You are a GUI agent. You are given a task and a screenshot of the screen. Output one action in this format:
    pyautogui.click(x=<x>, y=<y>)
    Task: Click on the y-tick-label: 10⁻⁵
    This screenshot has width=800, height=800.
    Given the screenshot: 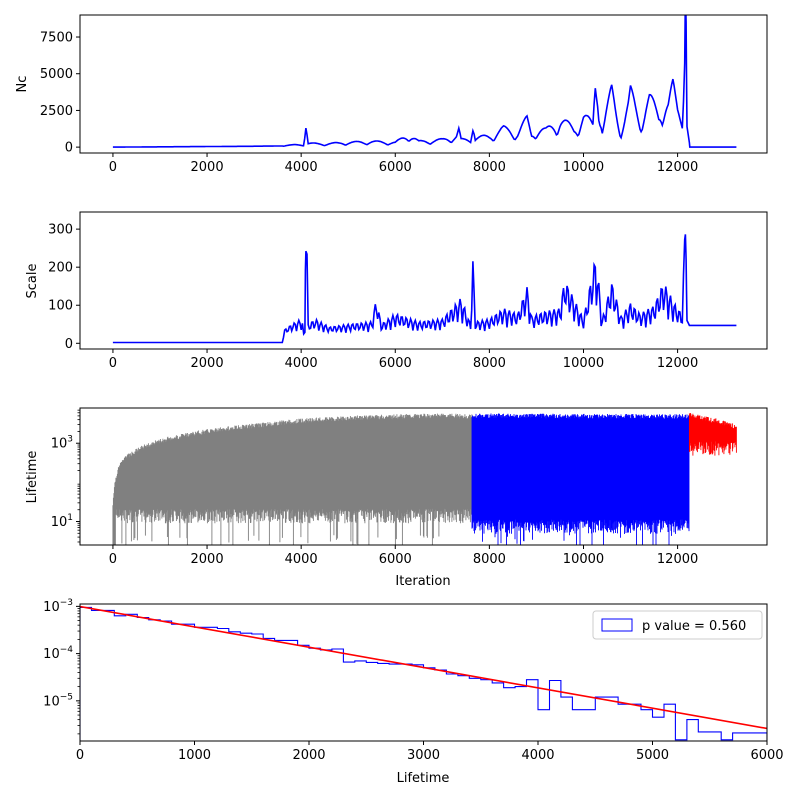 What is the action you would take?
    pyautogui.click(x=58, y=700)
    